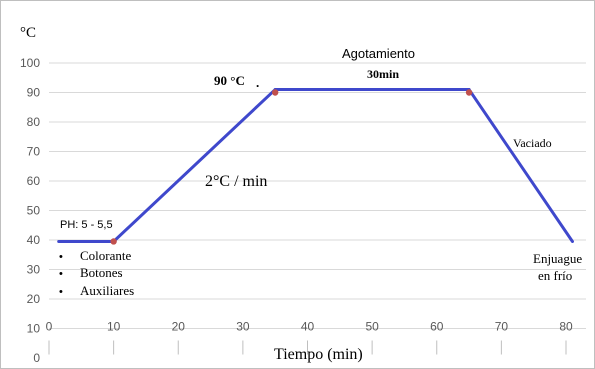 This screenshot has width=595, height=369. I want to click on y-tick-label: 80, so click(34, 122).